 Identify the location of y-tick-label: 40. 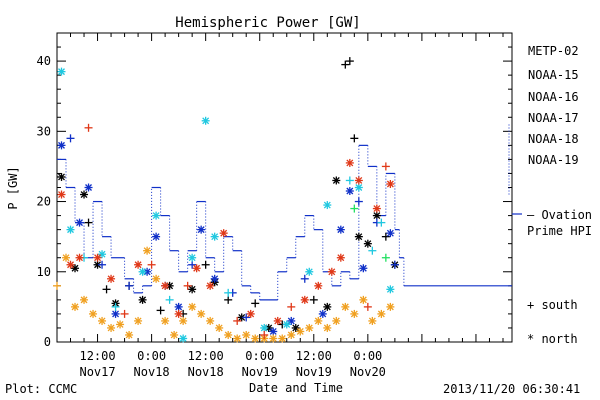
(44, 61).